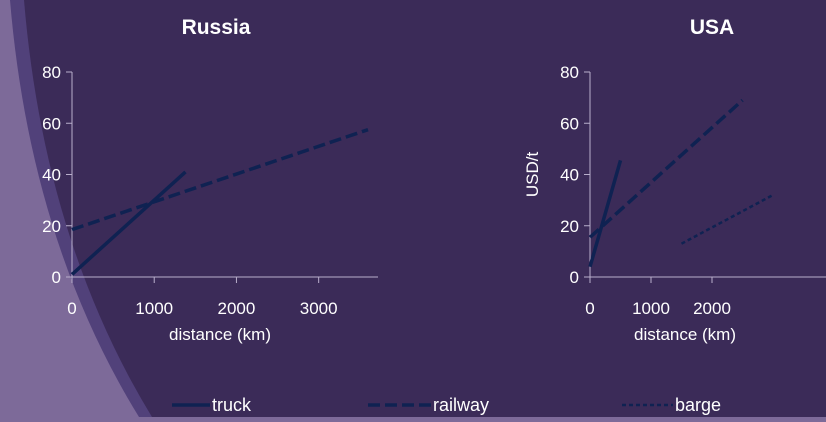 This screenshot has width=826, height=422. I want to click on legend-label-railway: railway, so click(461, 405).